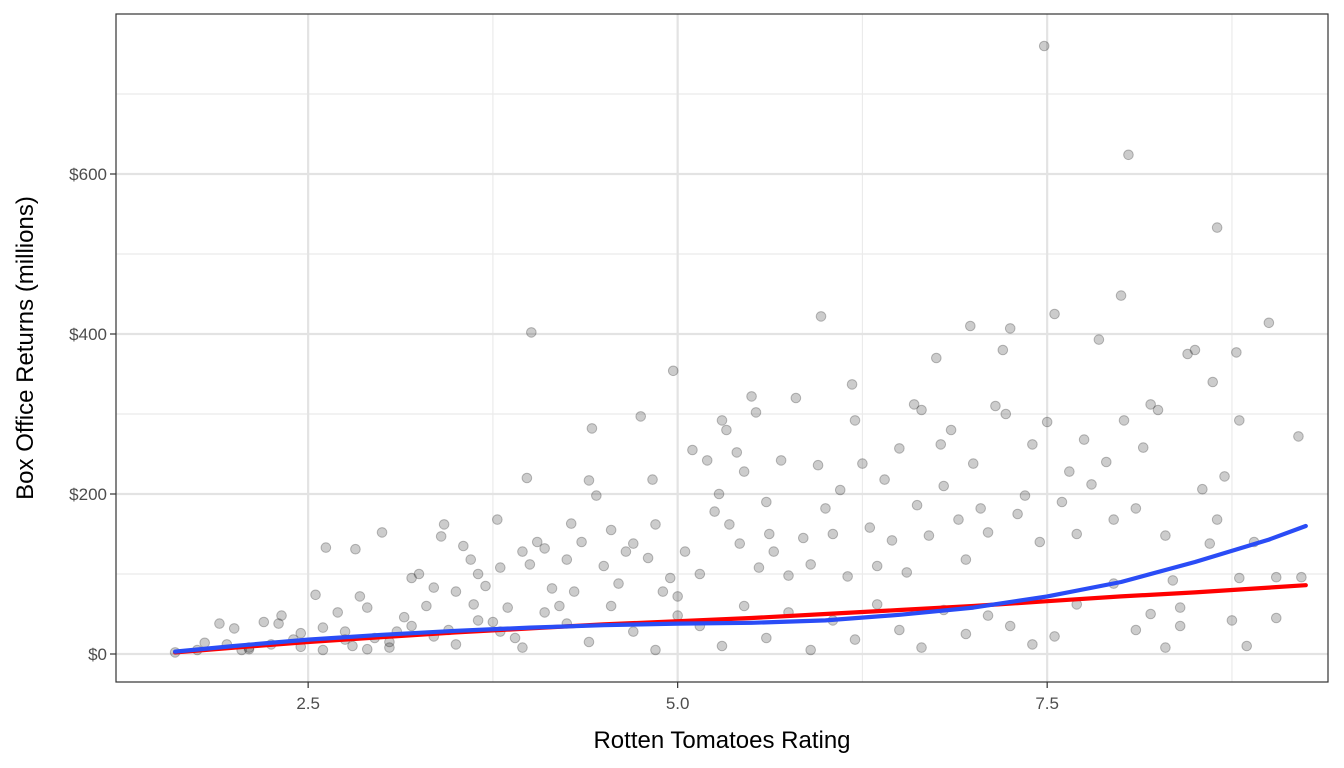 The height and width of the screenshot is (768, 1344). Describe the element at coordinates (740, 619) in the screenshot. I see `red-trend-line` at that location.